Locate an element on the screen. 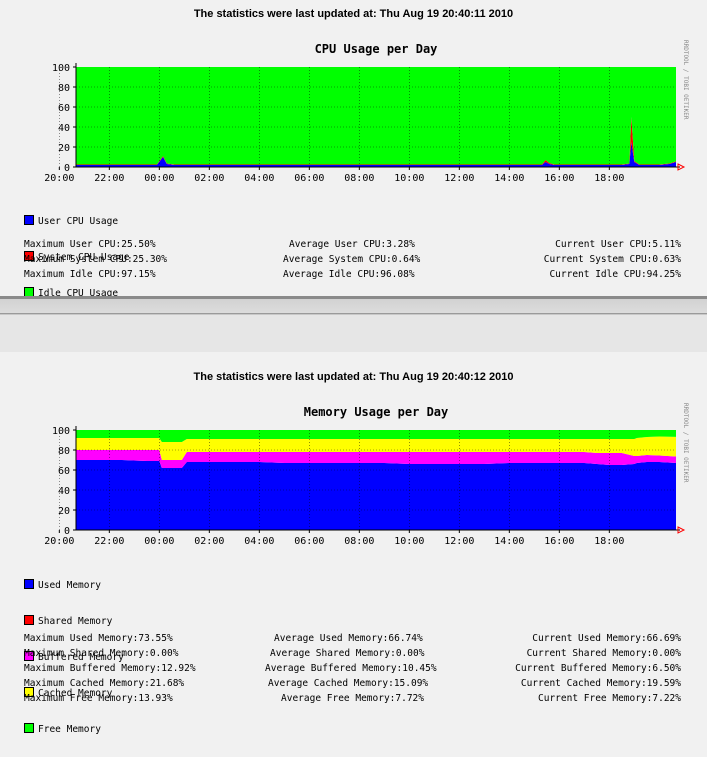 The width and height of the screenshot is (707, 757). stat-max-shared: Maximum Shared Memory:0.00% is located at coordinates (101, 653).